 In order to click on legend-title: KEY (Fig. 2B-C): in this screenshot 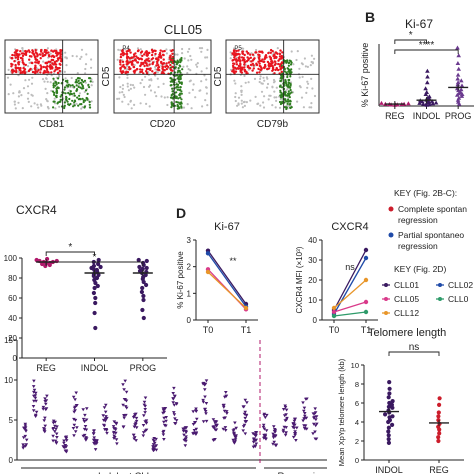, I will do `click(425, 193)`.